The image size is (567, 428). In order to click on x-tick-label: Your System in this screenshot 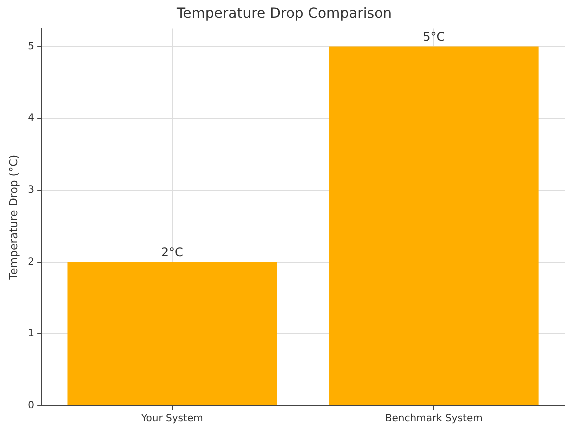, I will do `click(172, 419)`.